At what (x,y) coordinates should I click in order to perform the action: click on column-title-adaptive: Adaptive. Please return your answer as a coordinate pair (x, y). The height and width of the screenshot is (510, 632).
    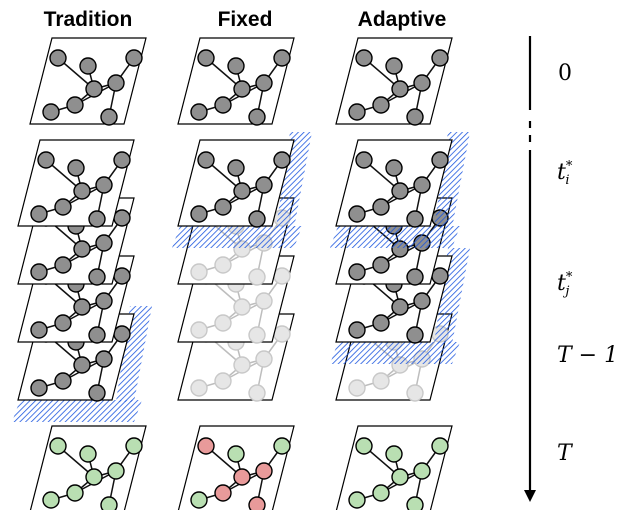
    Looking at the image, I should click on (402, 19).